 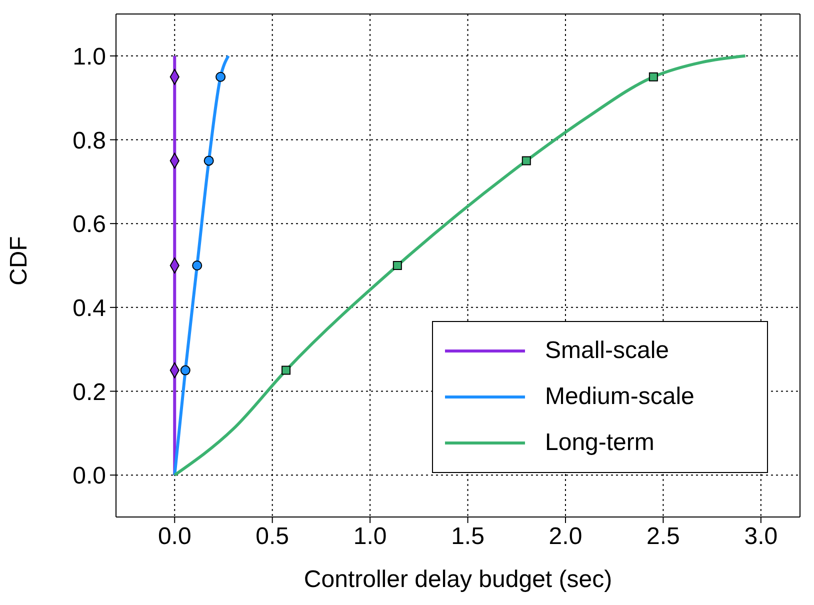 What do you see at coordinates (89, 224) in the screenshot?
I see `y-tick-label: 0.6` at bounding box center [89, 224].